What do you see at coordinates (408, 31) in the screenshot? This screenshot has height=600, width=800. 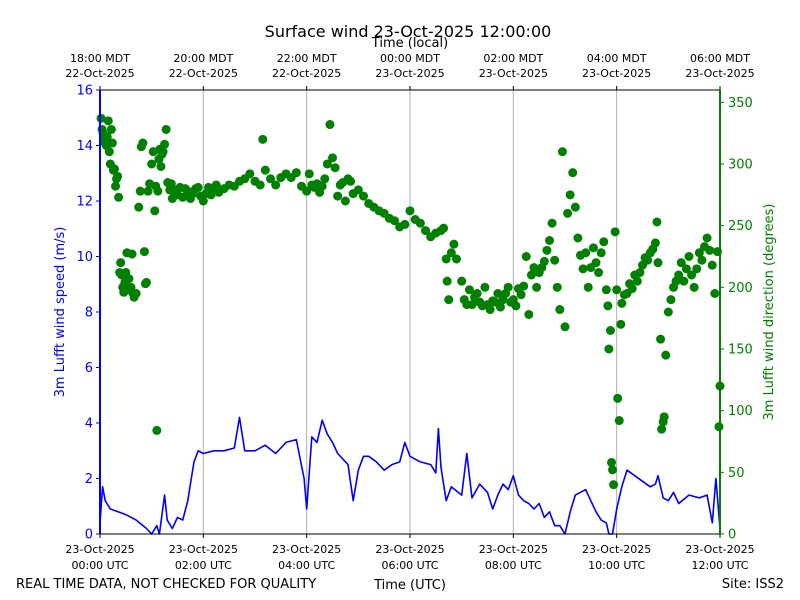 I see `chart-title: Surface wind 23-Oct-2025 12:00:00` at bounding box center [408, 31].